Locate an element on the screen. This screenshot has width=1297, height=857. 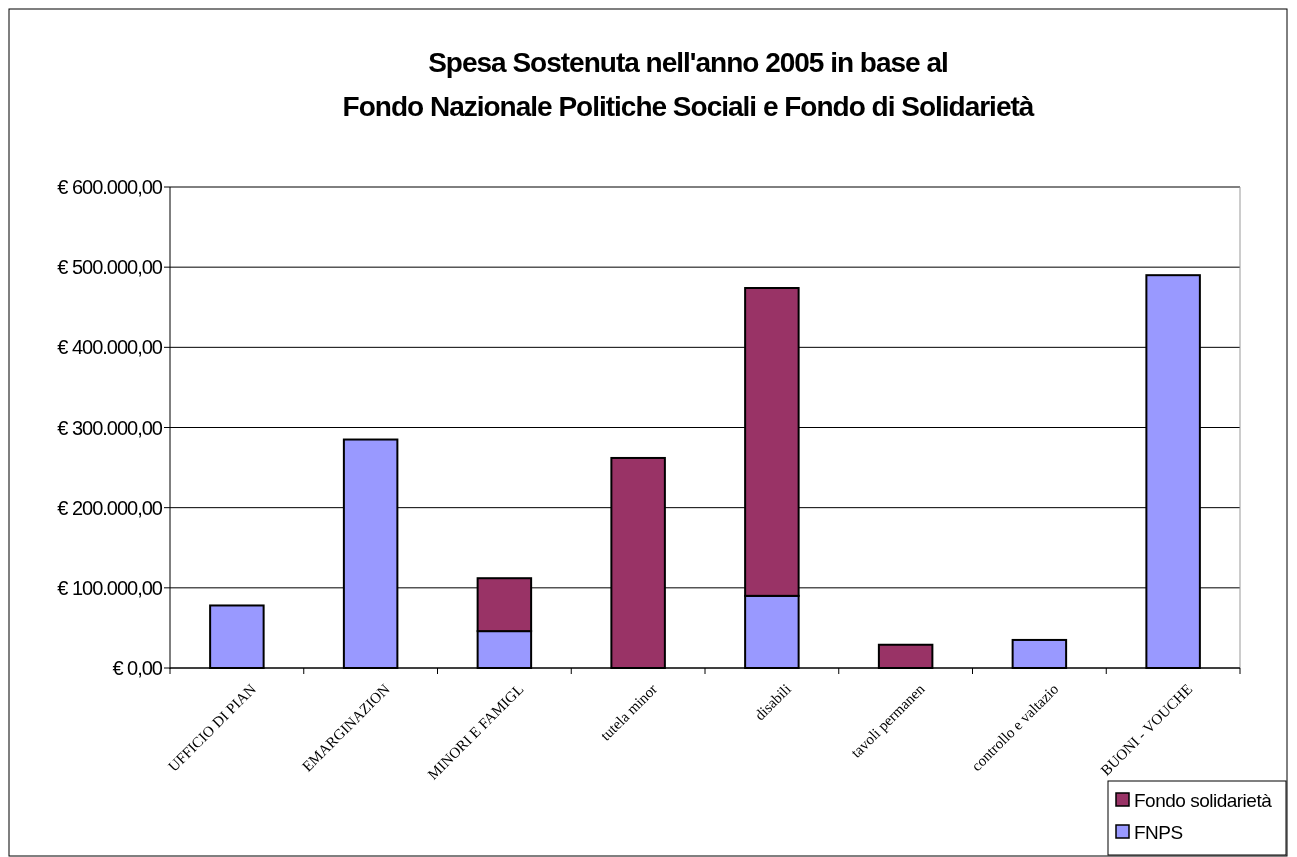
y-tick-label: € 500.000,00 is located at coordinates (110, 267).